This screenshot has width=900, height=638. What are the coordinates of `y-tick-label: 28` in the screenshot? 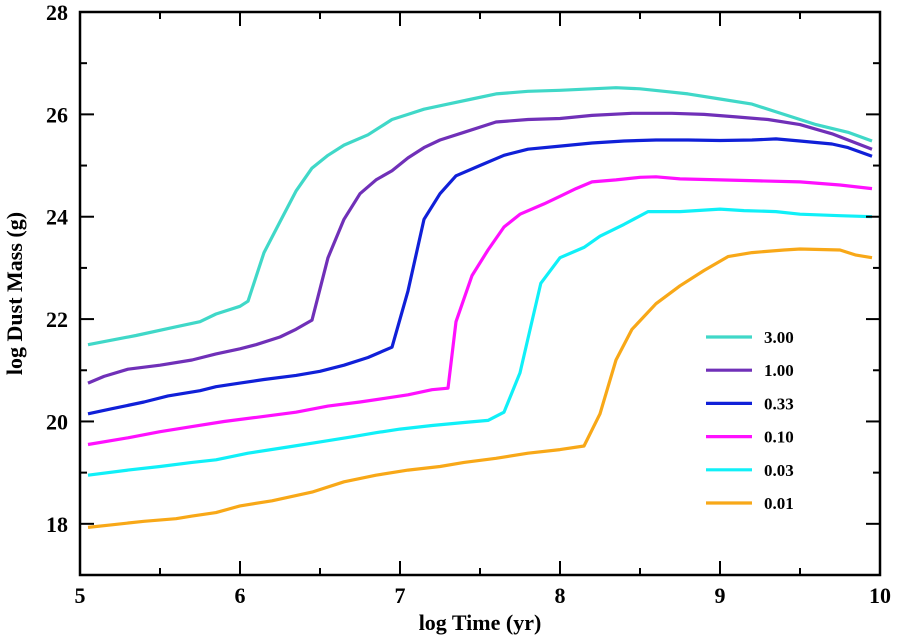 It's located at (57, 12).